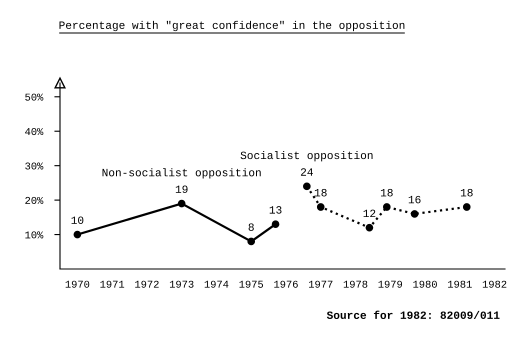  Describe the element at coordinates (112, 284) in the screenshot. I see `x-tick-label: 1971` at that location.